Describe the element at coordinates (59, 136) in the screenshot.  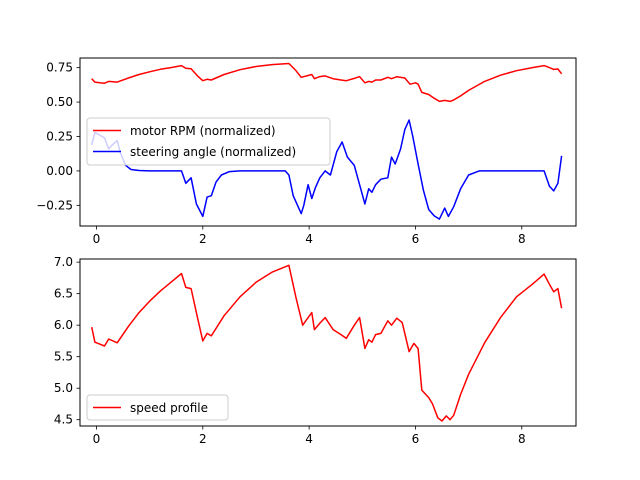
I see `top-y-tick-label: 0.25` at that location.